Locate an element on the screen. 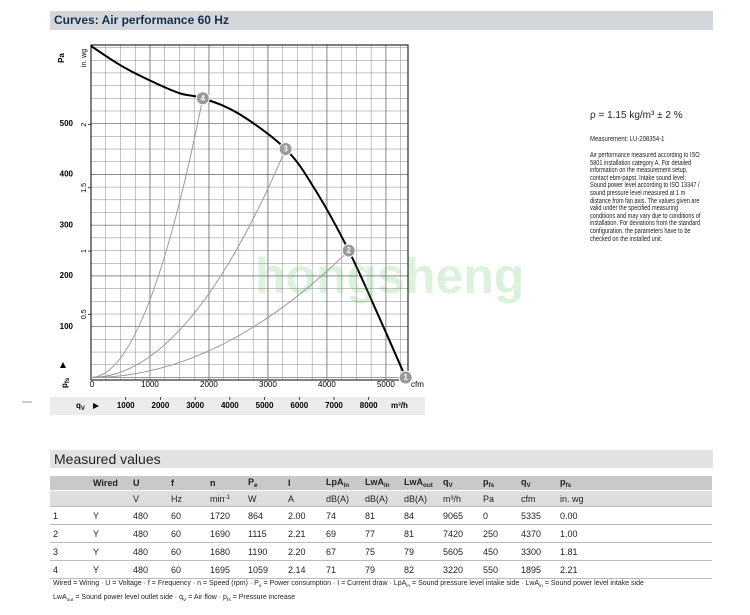  header-cell: Wired is located at coordinates (110, 483).